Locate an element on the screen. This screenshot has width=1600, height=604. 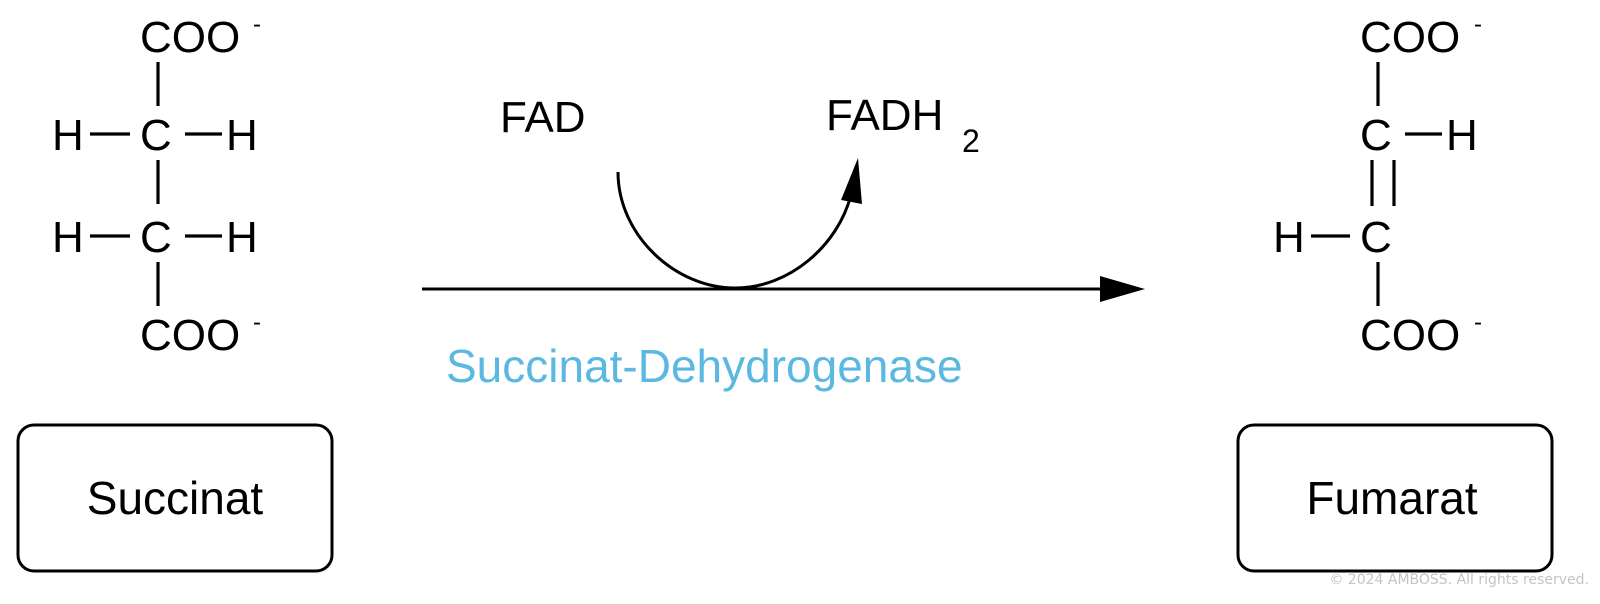
succinate-c1-right-hydrogen: H is located at coordinates (242, 135).